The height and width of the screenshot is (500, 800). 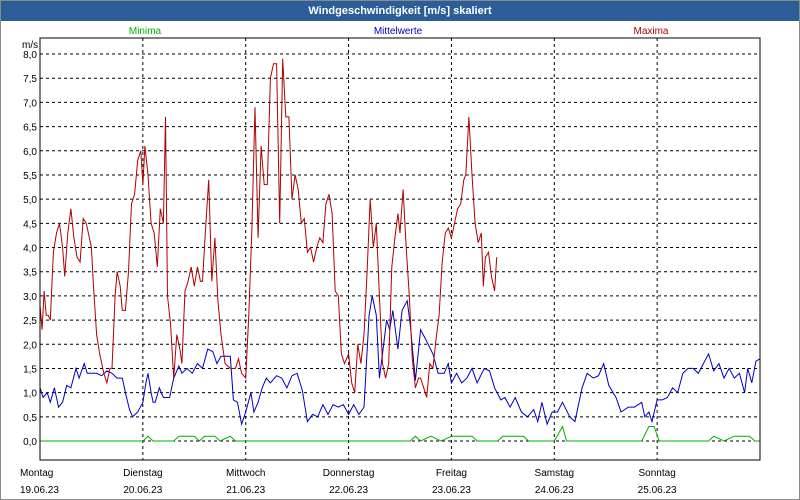 What do you see at coordinates (30, 45) in the screenshot?
I see `y-axis-label: m/s` at bounding box center [30, 45].